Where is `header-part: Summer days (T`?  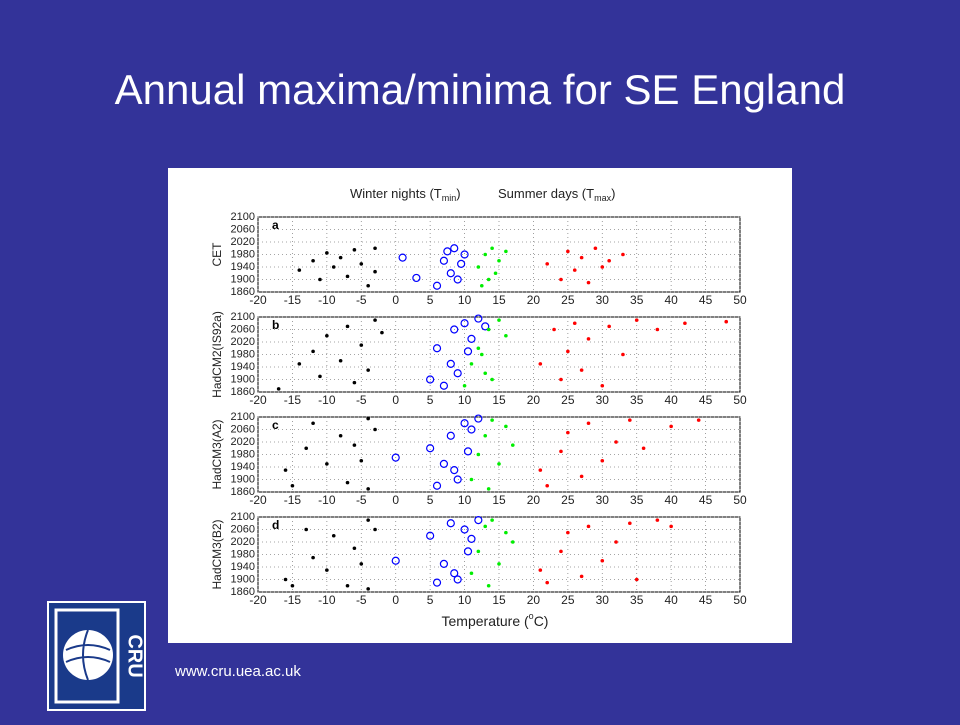
header-part: Summer days (T is located at coordinates (546, 193).